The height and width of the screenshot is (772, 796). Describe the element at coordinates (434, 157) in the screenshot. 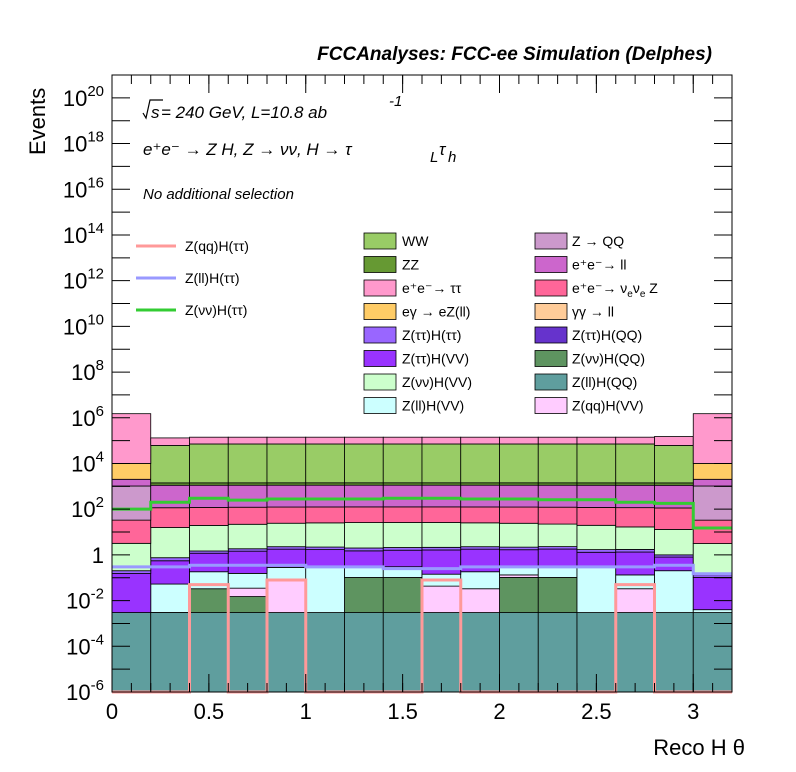

I see `tau-l-subscript: L` at that location.